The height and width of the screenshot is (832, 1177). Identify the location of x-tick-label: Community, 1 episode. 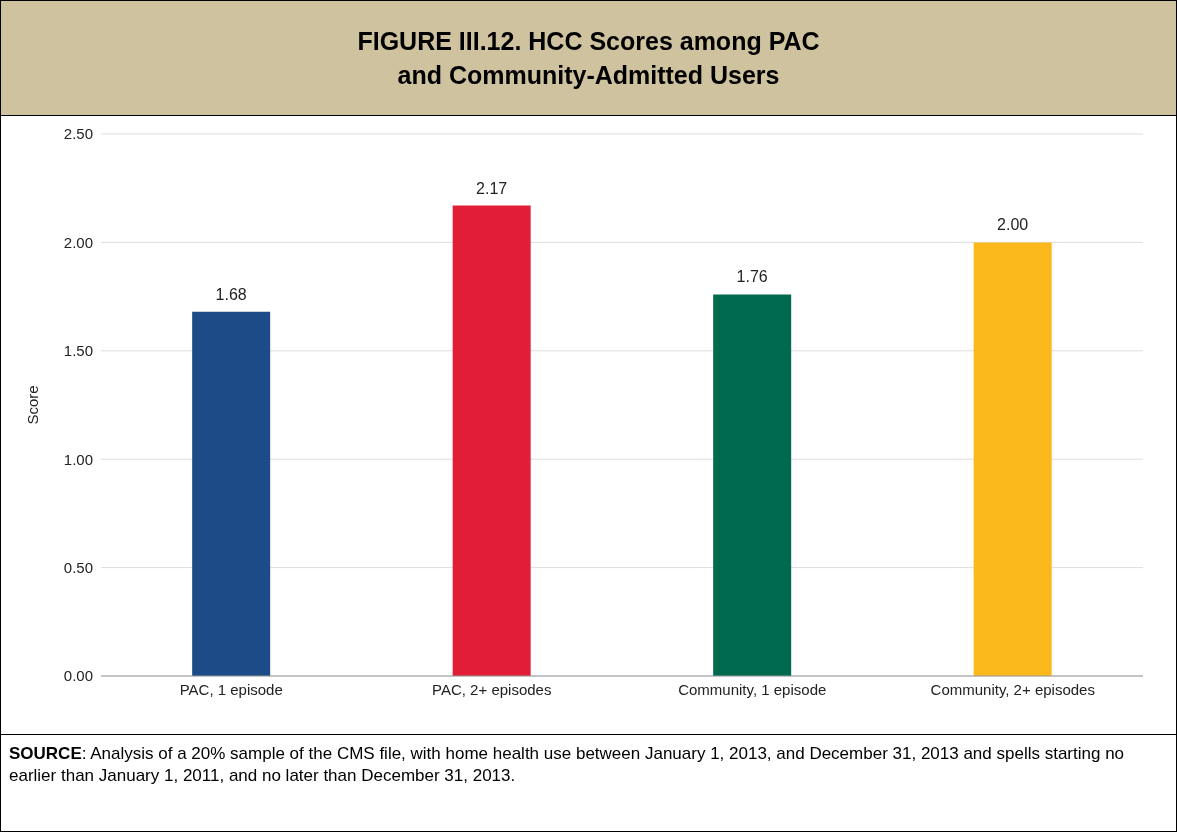
(752, 689).